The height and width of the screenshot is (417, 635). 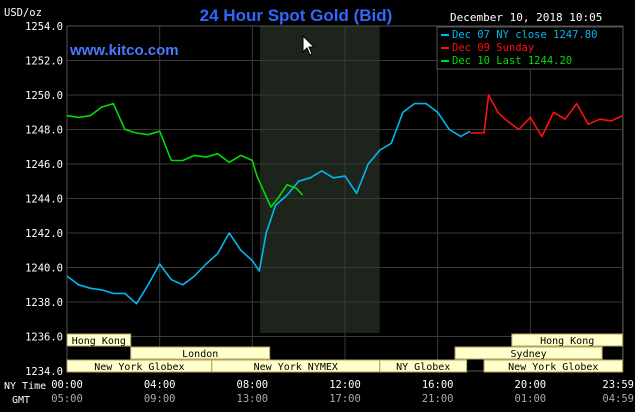 I want to click on legend-item: Dec 10 Last 1244.20, so click(x=506, y=61).